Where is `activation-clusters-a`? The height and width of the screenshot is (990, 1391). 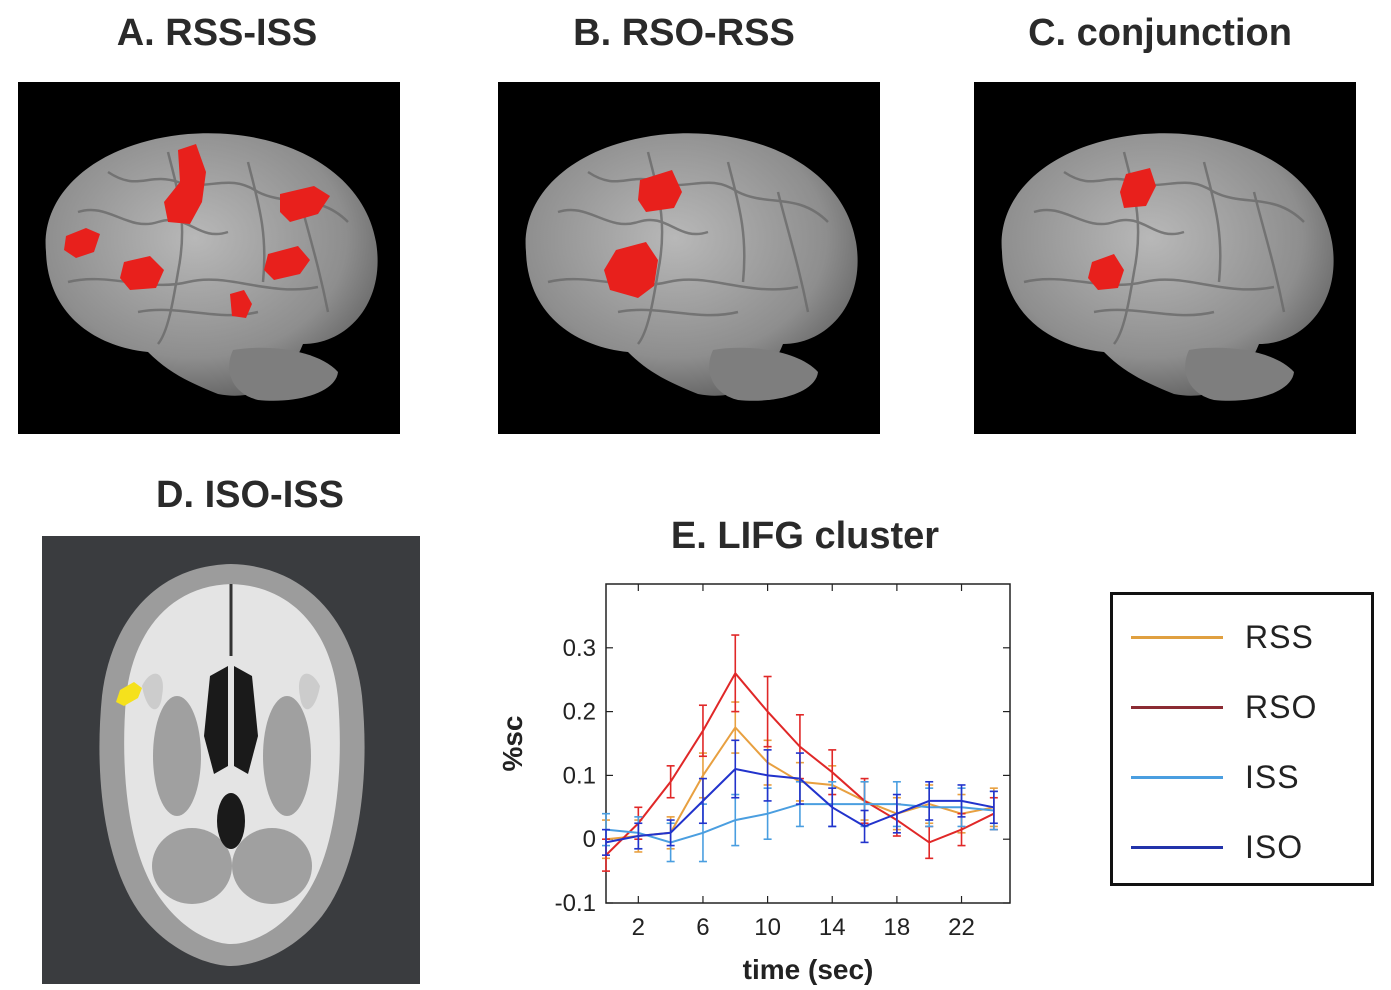 activation-clusters-a is located at coordinates (197, 231).